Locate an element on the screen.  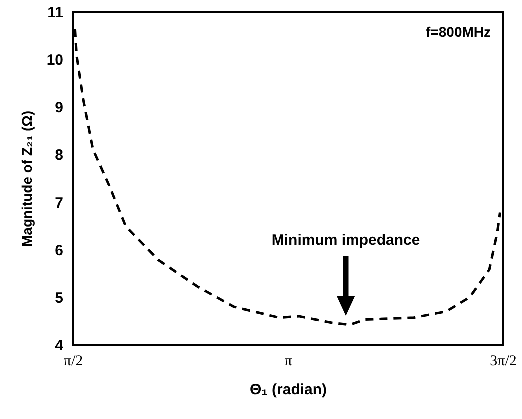
x-axis-title: Θ₁ (radian) is located at coordinates (289, 390).